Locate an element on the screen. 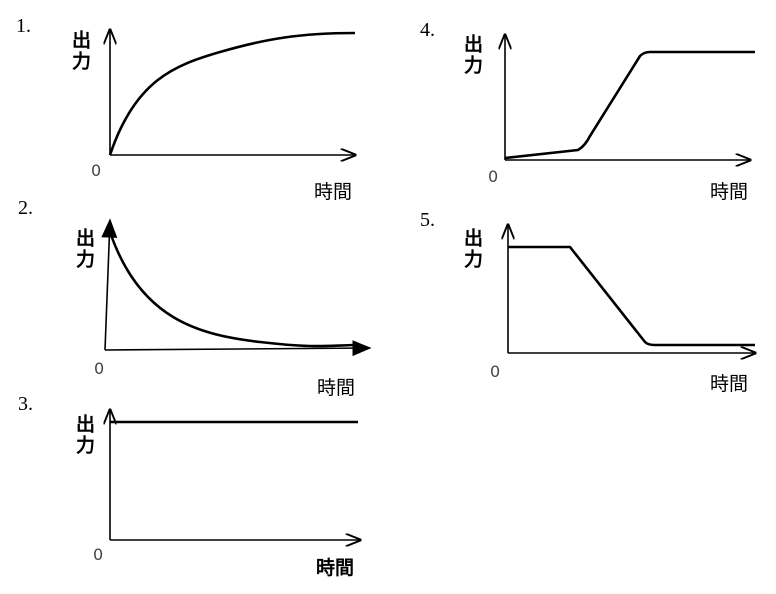  panel-number: 5. is located at coordinates (427, 220).